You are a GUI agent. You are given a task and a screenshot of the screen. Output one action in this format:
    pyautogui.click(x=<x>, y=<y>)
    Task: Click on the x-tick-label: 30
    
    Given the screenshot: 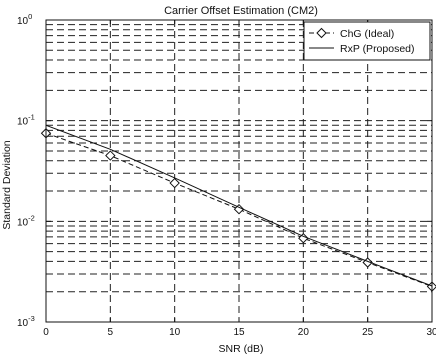 What is the action you would take?
    pyautogui.click(x=431, y=332)
    